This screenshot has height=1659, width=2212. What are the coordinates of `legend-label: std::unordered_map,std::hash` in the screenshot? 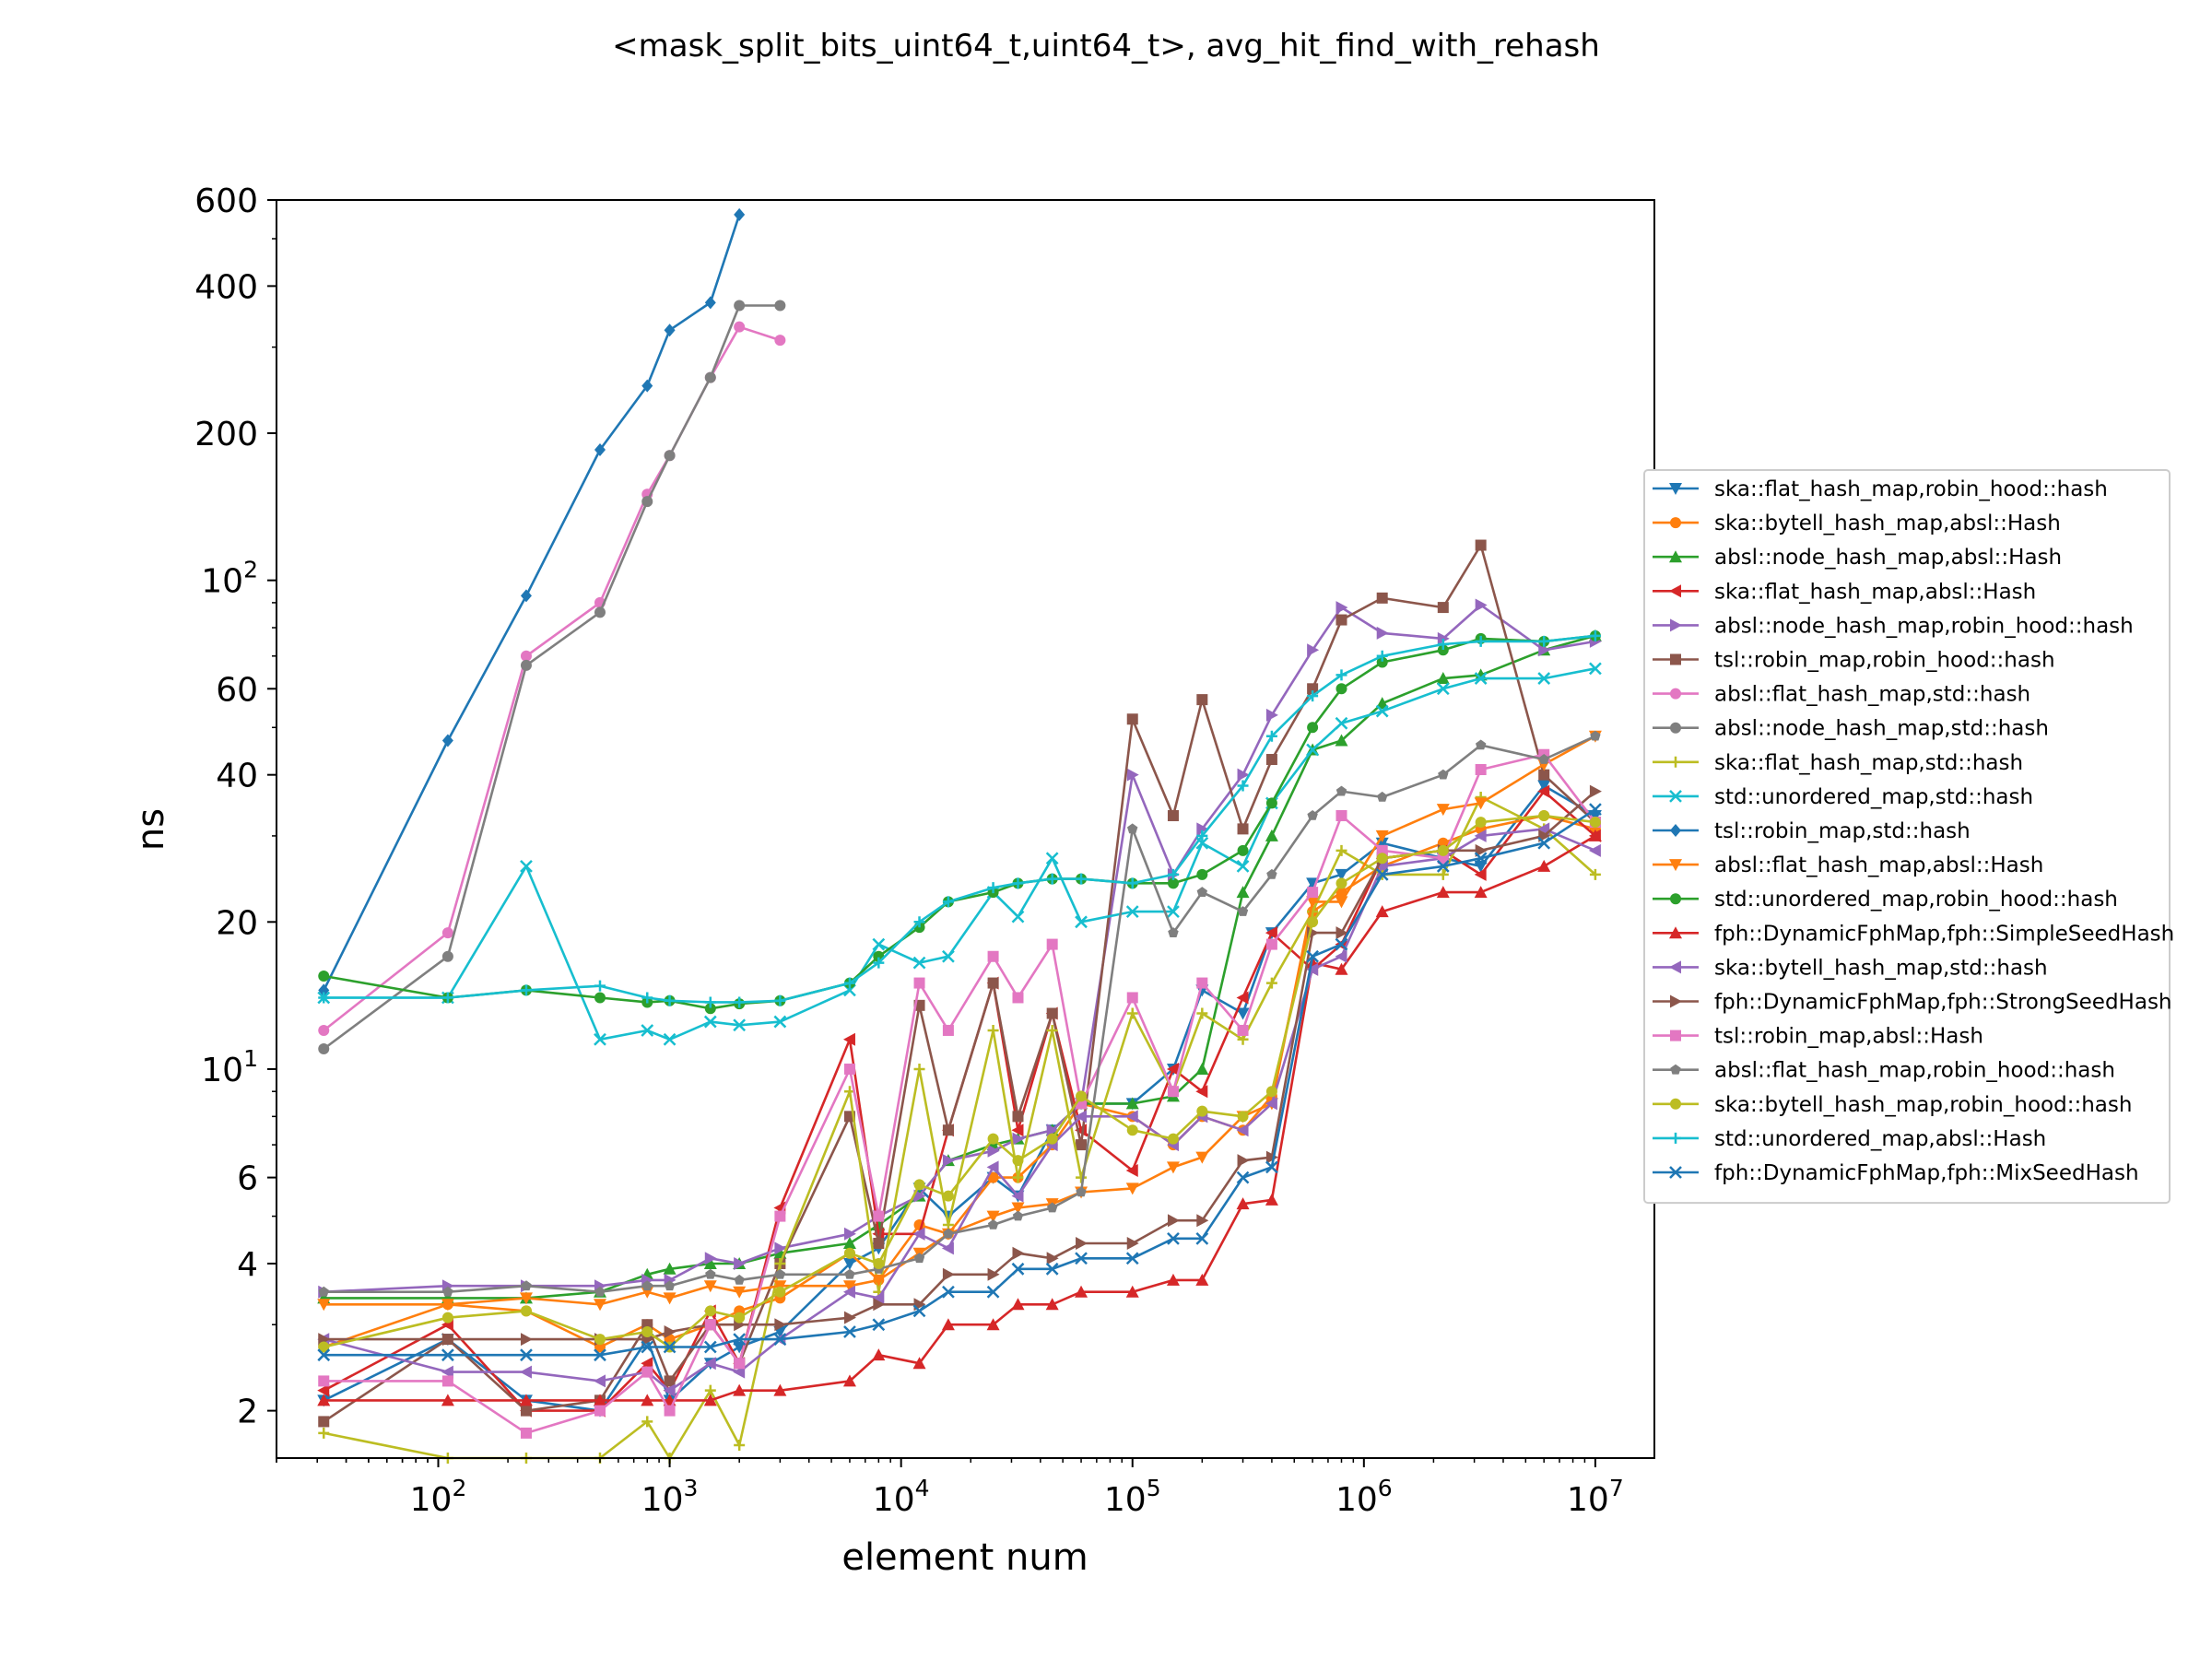 It's located at (1873, 797).